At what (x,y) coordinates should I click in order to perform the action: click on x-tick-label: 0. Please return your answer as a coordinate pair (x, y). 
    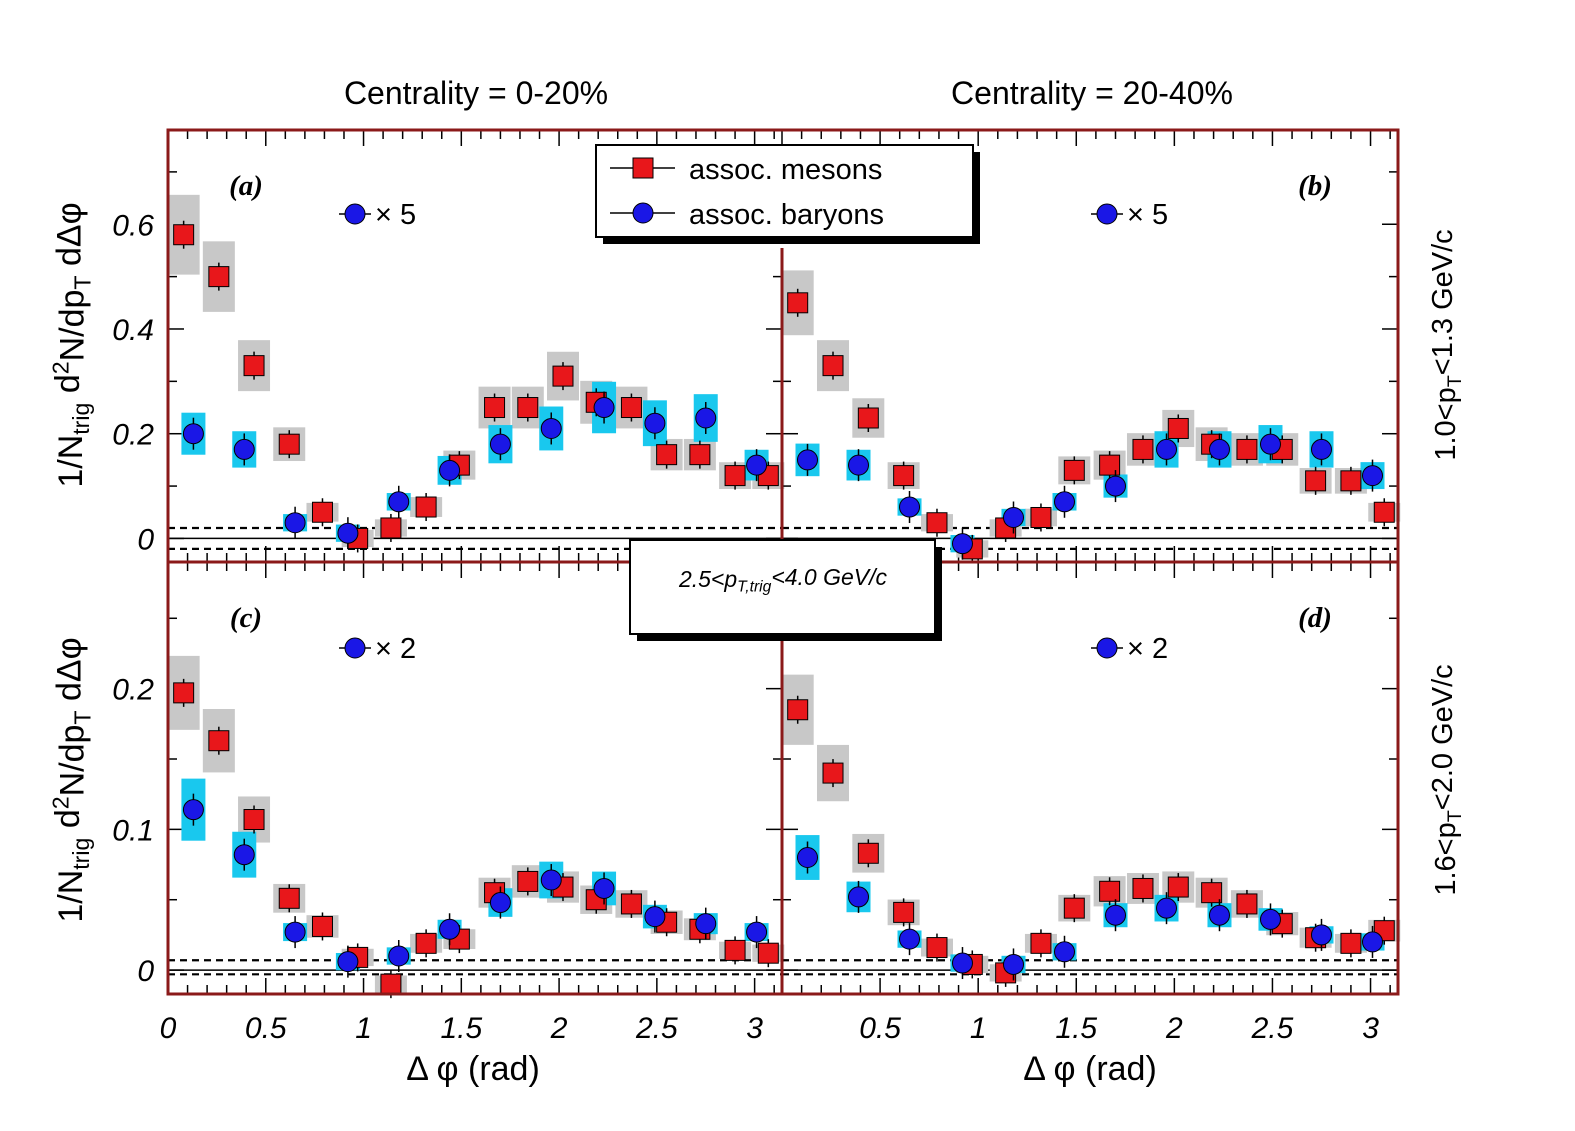
    Looking at the image, I should click on (168, 1028).